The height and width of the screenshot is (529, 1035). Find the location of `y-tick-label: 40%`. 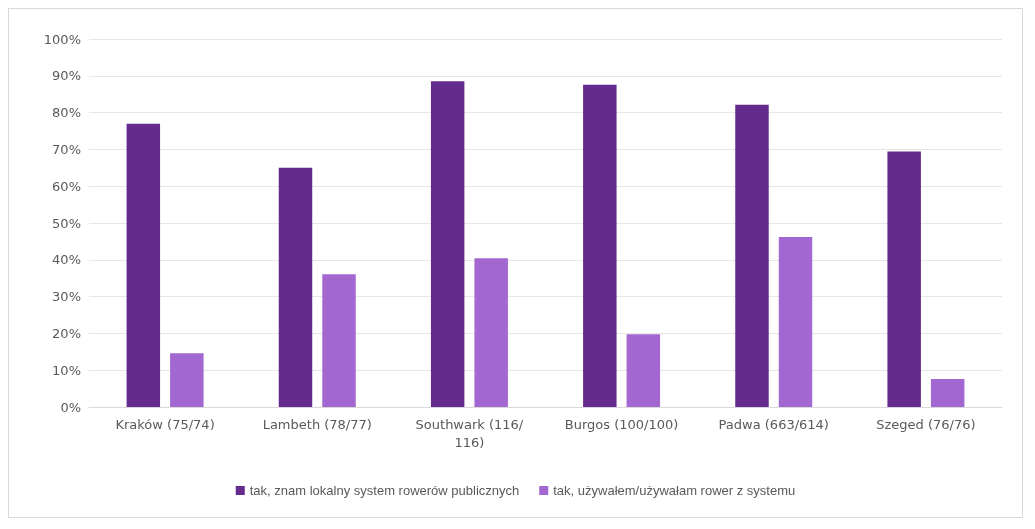

y-tick-label: 40% is located at coordinates (66, 260).